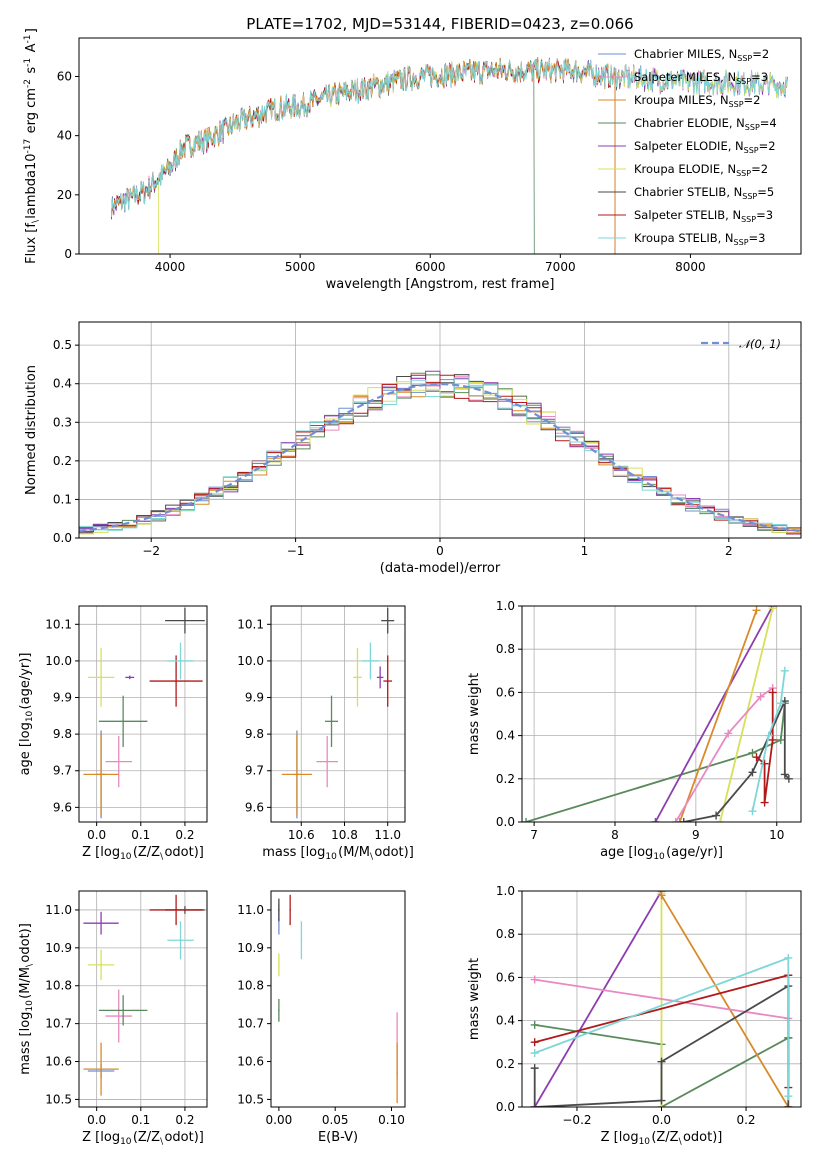 The height and width of the screenshot is (1170, 819). Describe the element at coordinates (335, 1120) in the screenshot. I see `x-tick-label: 0.05` at that location.